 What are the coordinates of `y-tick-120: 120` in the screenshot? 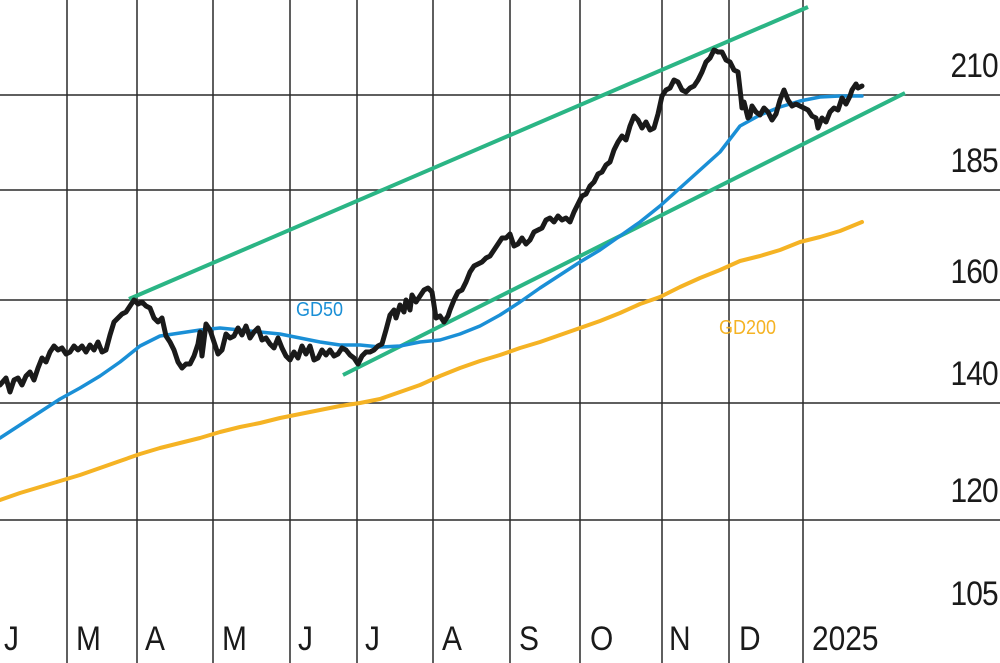 It's located at (974, 491).